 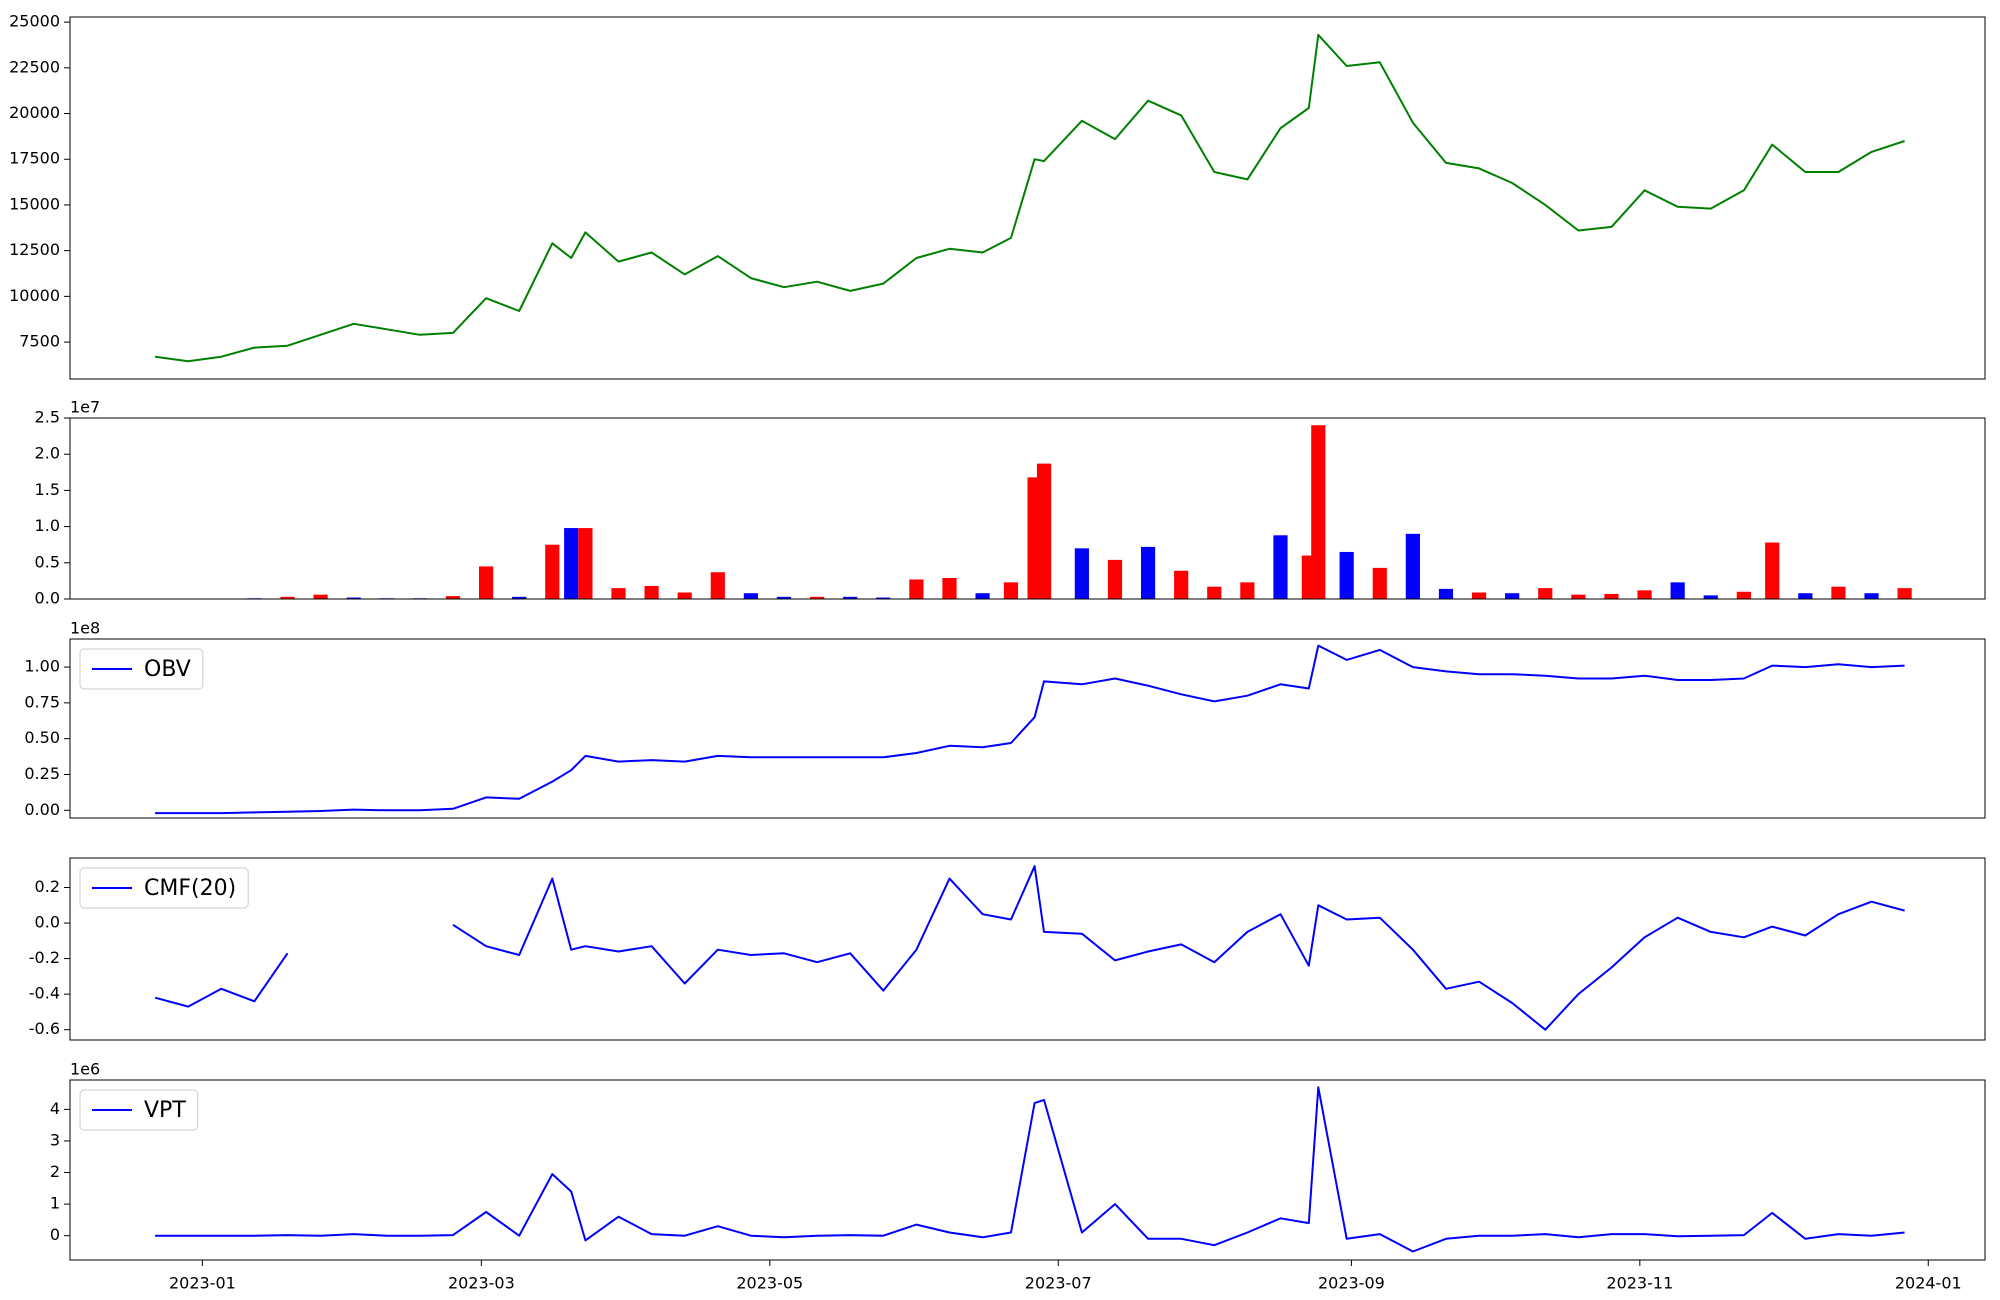 I want to click on y-tick-label: 1.5, so click(x=47, y=489).